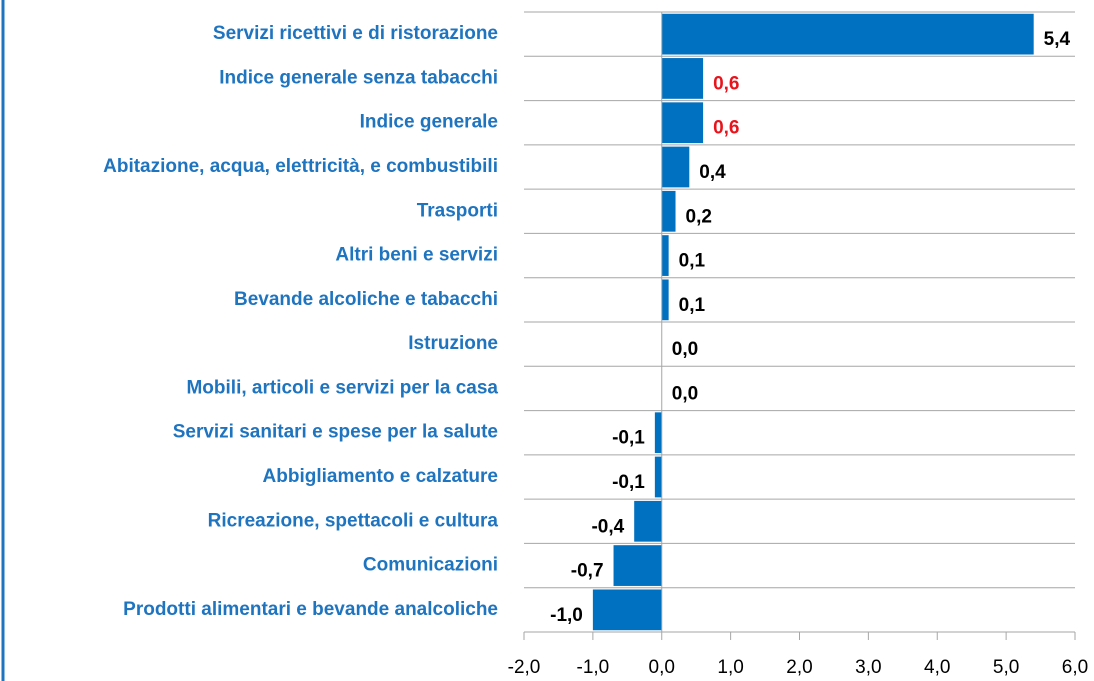 This screenshot has height=681, width=1094. Describe the element at coordinates (366, 299) in the screenshot. I see `category-label: Bevande alcoliche e tabacchi` at that location.